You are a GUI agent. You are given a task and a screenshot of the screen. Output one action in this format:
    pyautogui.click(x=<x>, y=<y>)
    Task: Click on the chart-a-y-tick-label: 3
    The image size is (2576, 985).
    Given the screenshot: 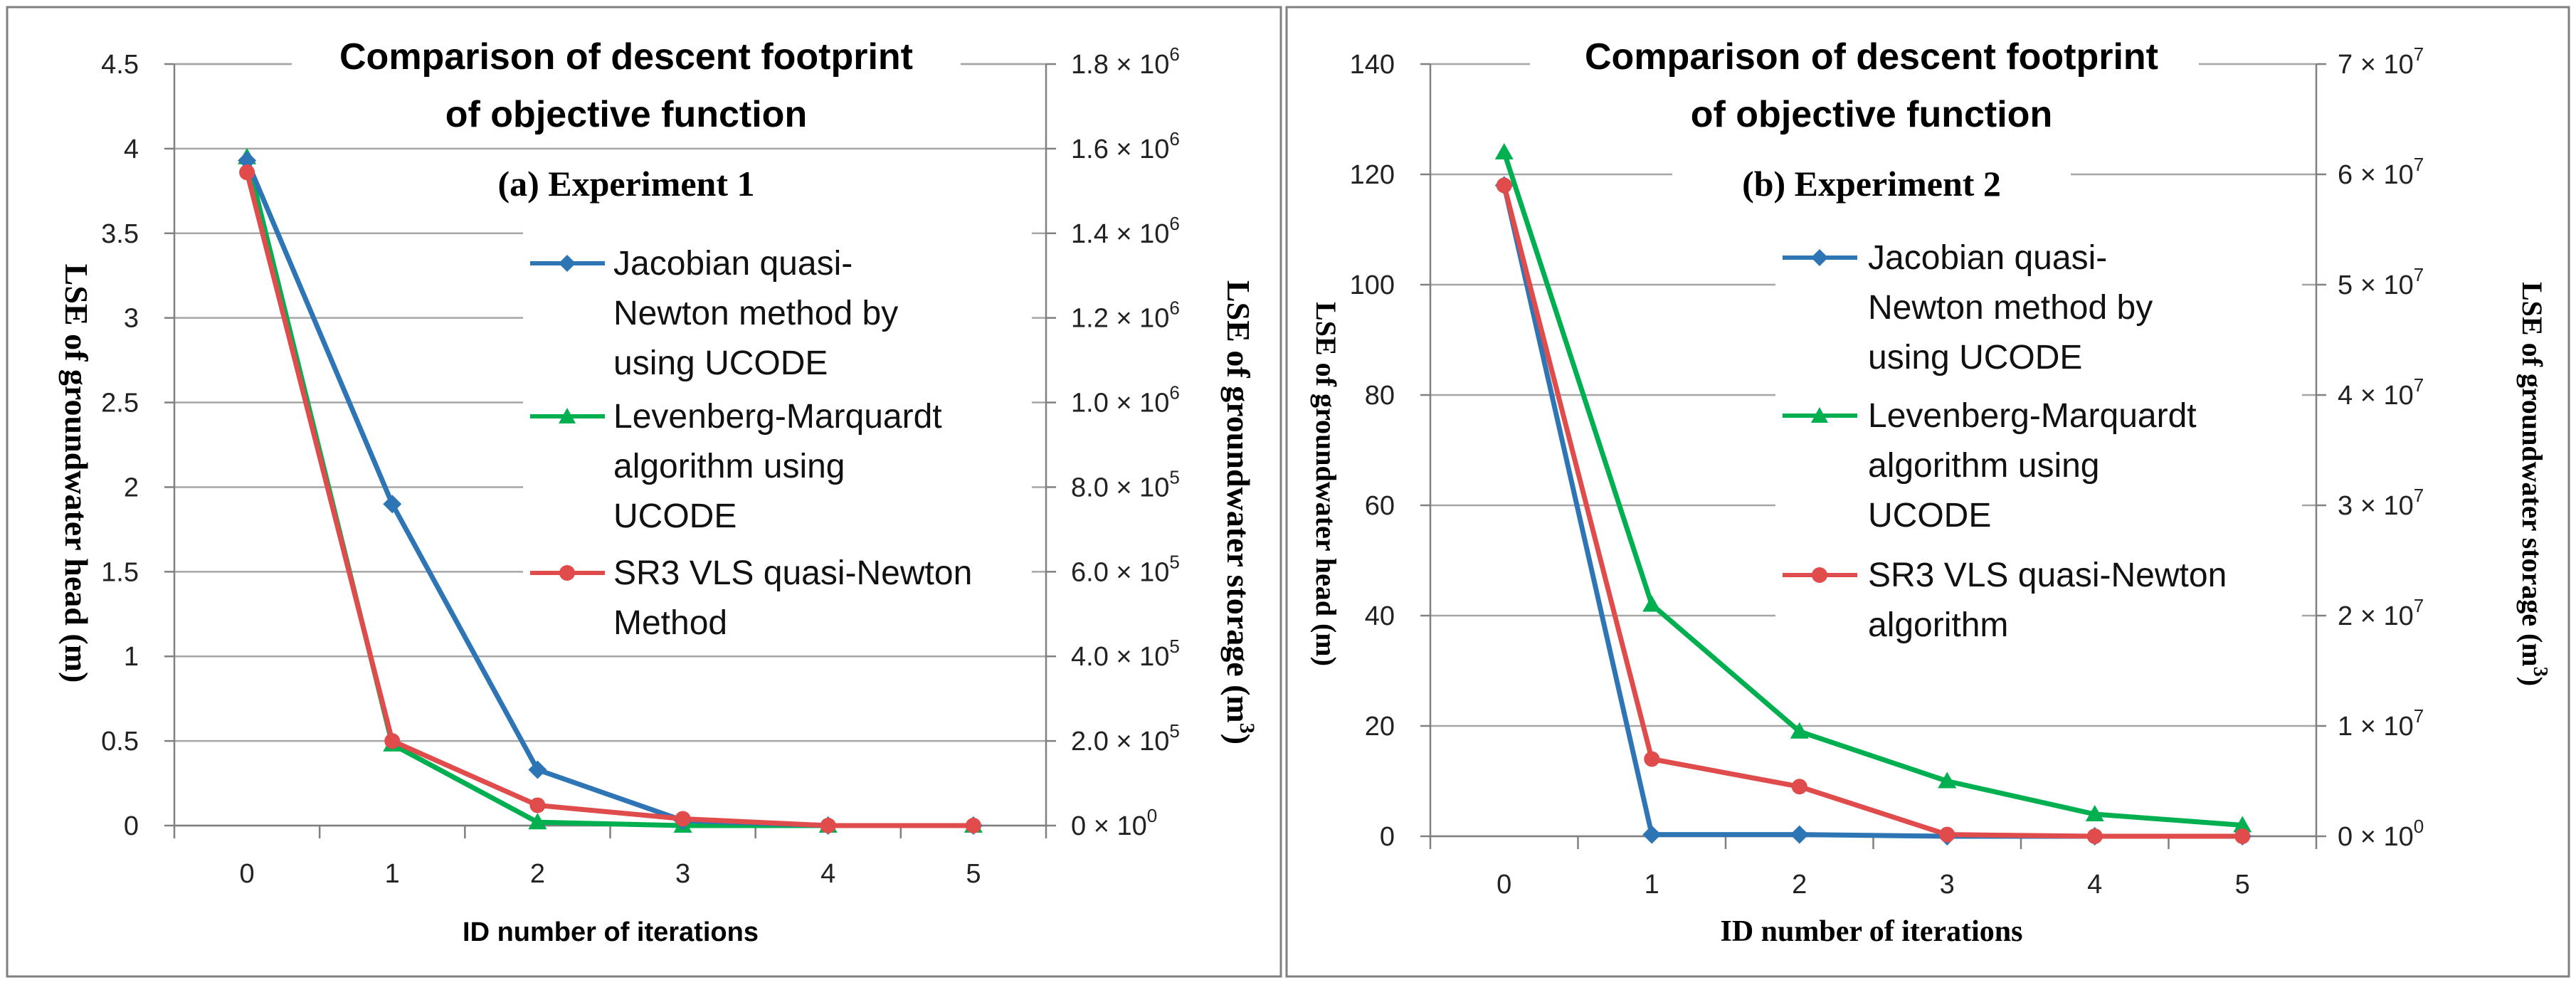 What is the action you would take?
    pyautogui.click(x=131, y=319)
    